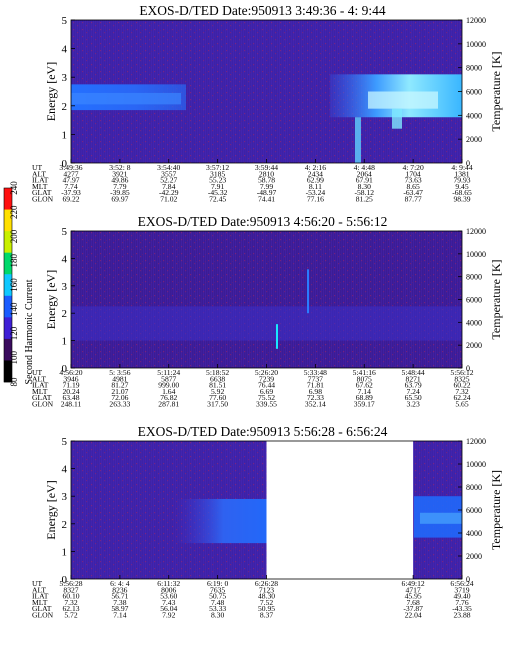  Describe the element at coordinates (266, 615) in the screenshot. I see `table-cell: 8.37` at that location.